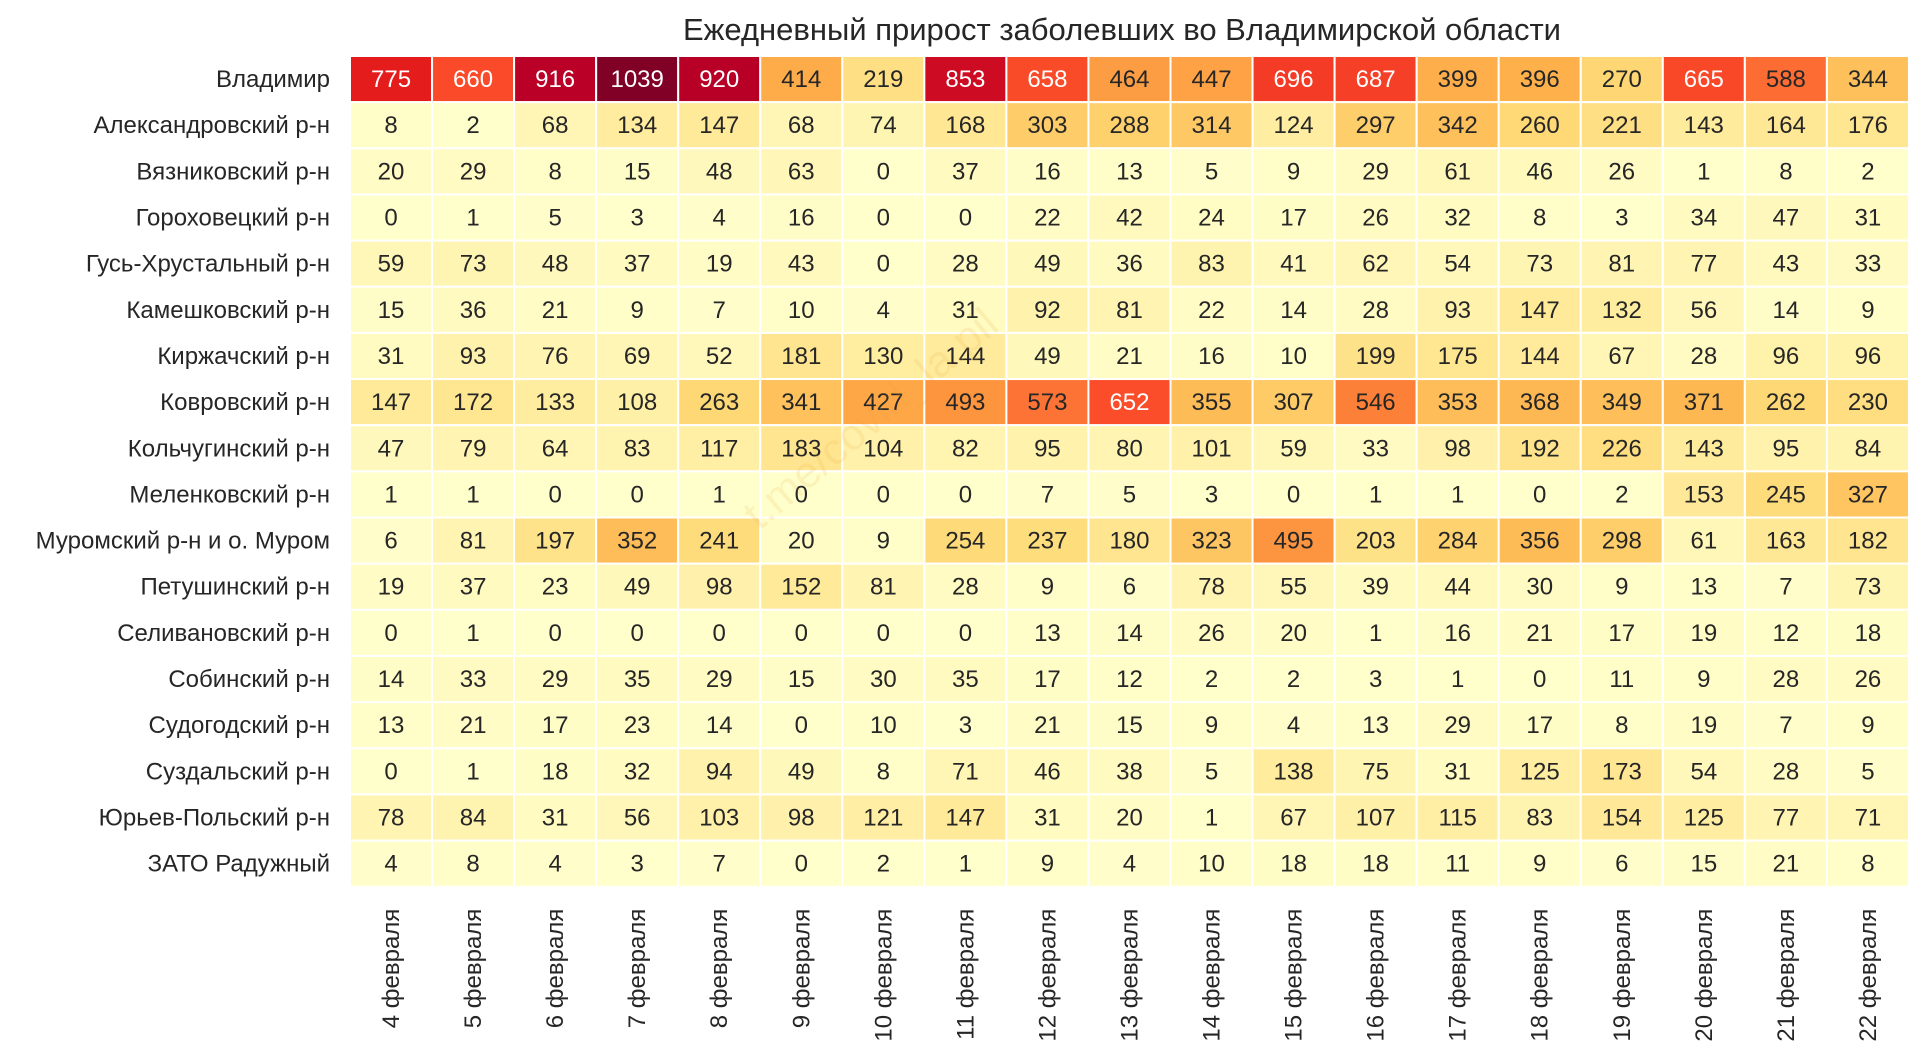  I want to click on cell-value-label: 92, so click(1047, 310).